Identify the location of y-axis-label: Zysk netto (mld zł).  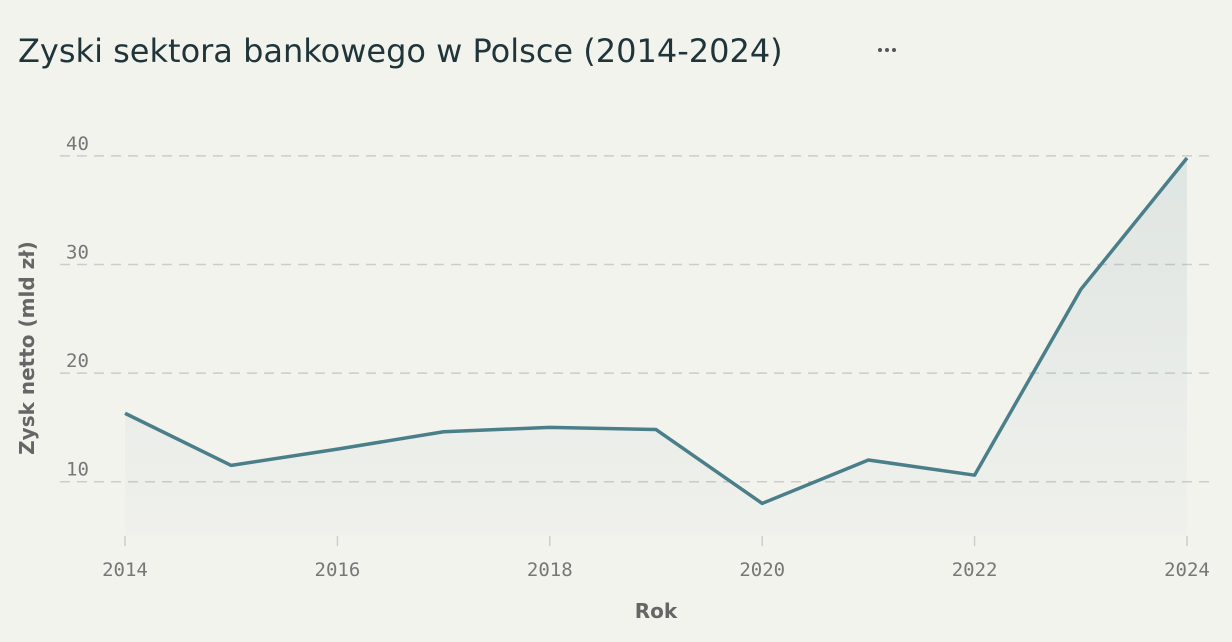
(27, 348).